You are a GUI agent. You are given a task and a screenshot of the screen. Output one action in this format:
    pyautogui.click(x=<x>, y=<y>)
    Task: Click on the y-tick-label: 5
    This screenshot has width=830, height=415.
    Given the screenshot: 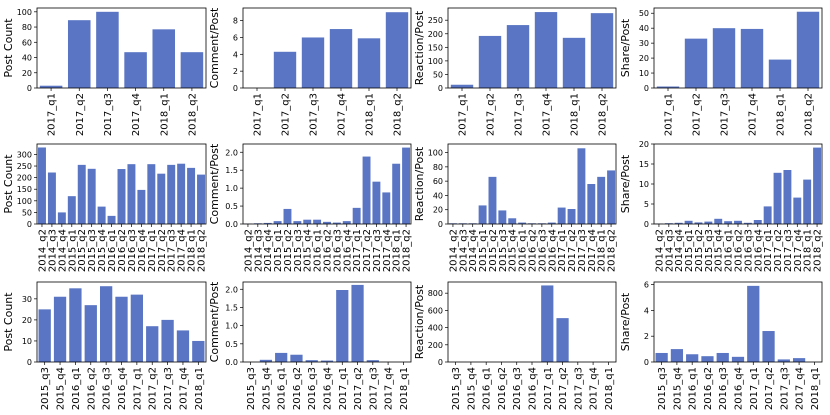 What is the action you would take?
    pyautogui.click(x=646, y=204)
    